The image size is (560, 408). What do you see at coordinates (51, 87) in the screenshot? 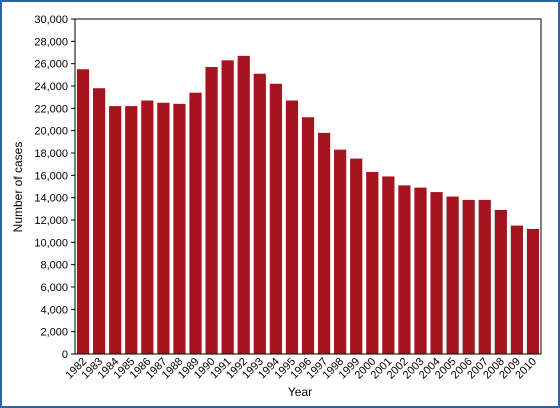
I see `y-tick-label: 24,000` at bounding box center [51, 87].